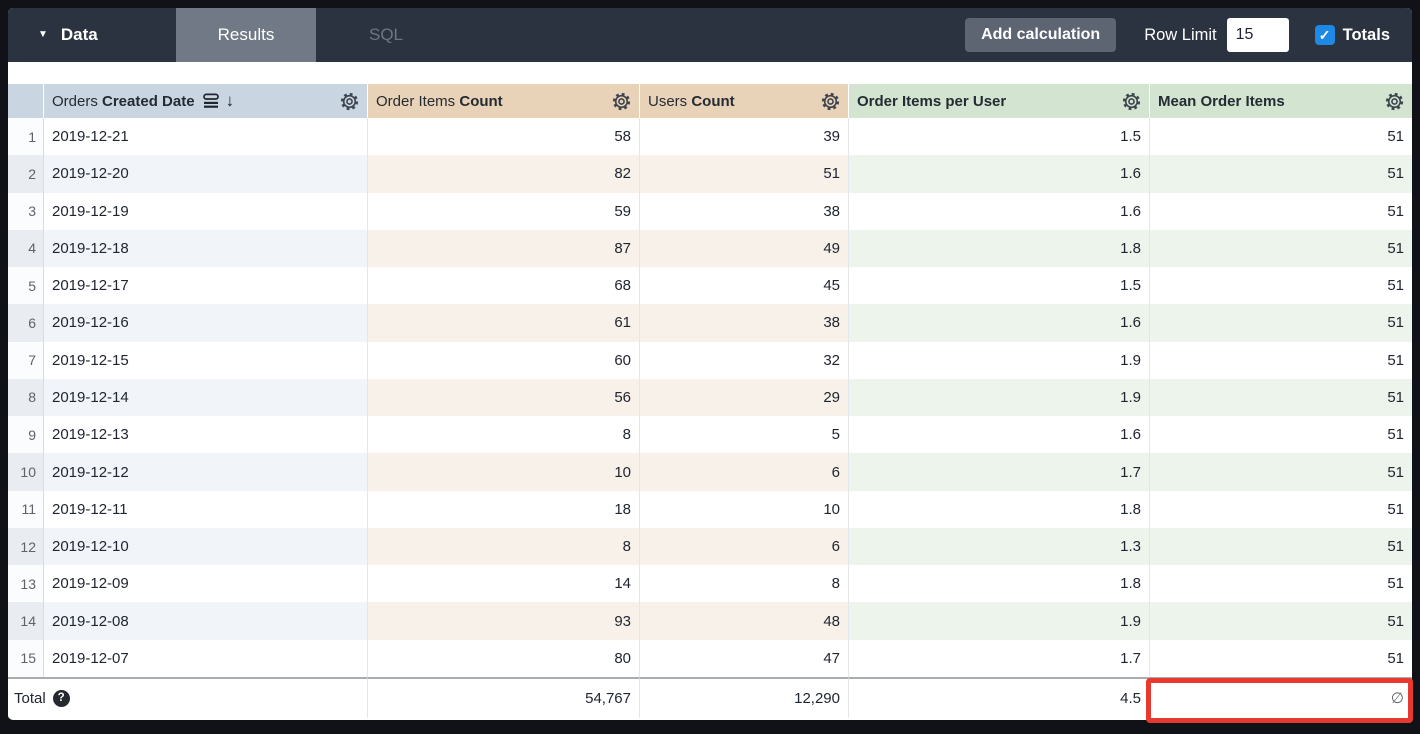  I want to click on column-header-users-count: Users Count, so click(744, 101).